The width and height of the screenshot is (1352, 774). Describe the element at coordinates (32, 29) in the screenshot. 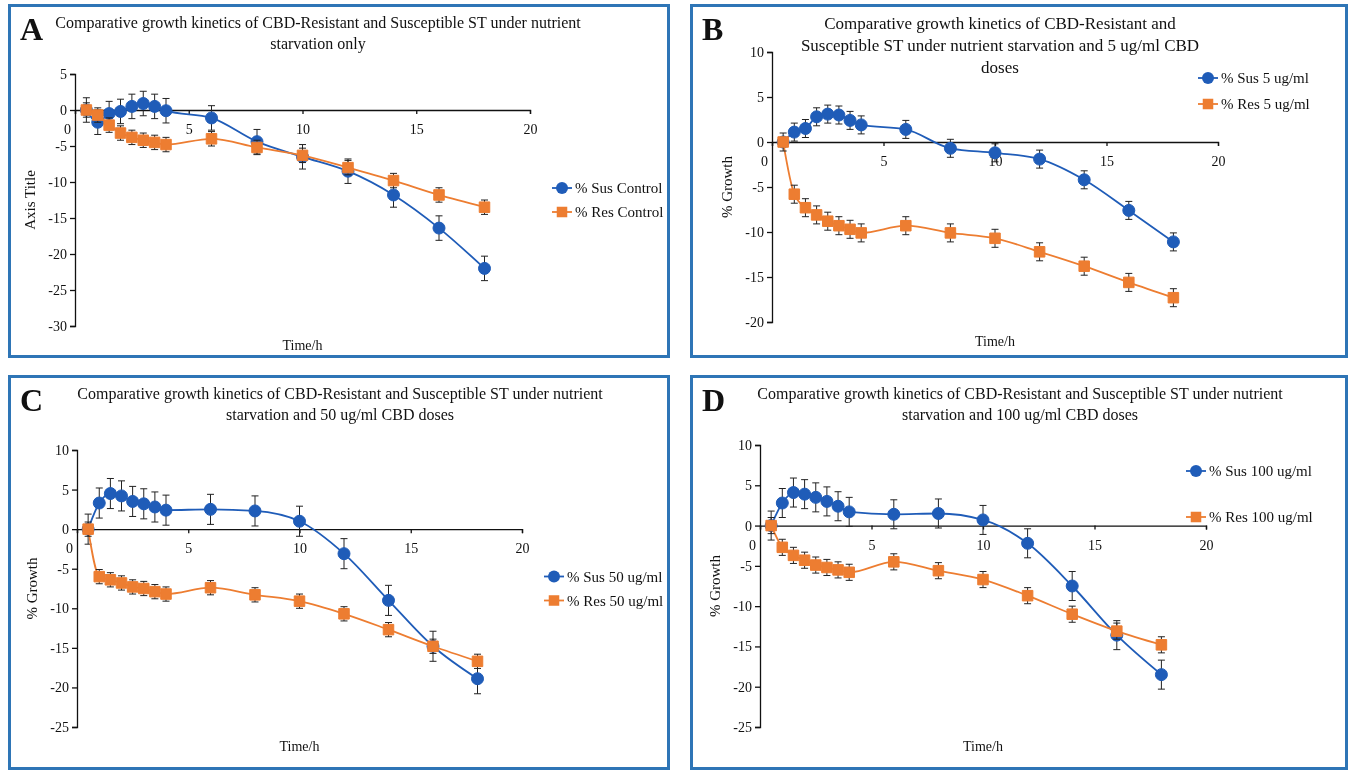

I see `text: A` at that location.